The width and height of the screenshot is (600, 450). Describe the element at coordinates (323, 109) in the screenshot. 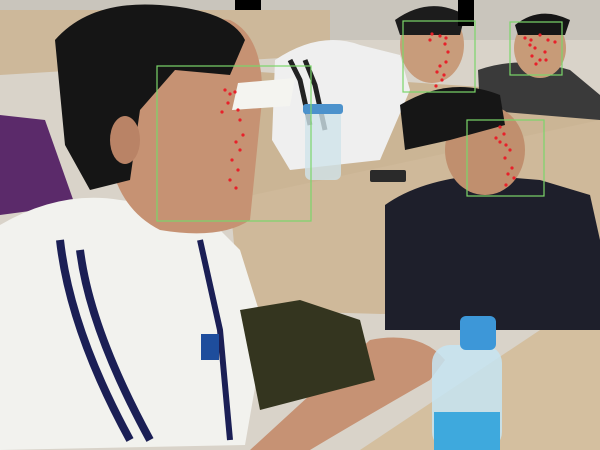

I see `water-bottle-cap` at that location.